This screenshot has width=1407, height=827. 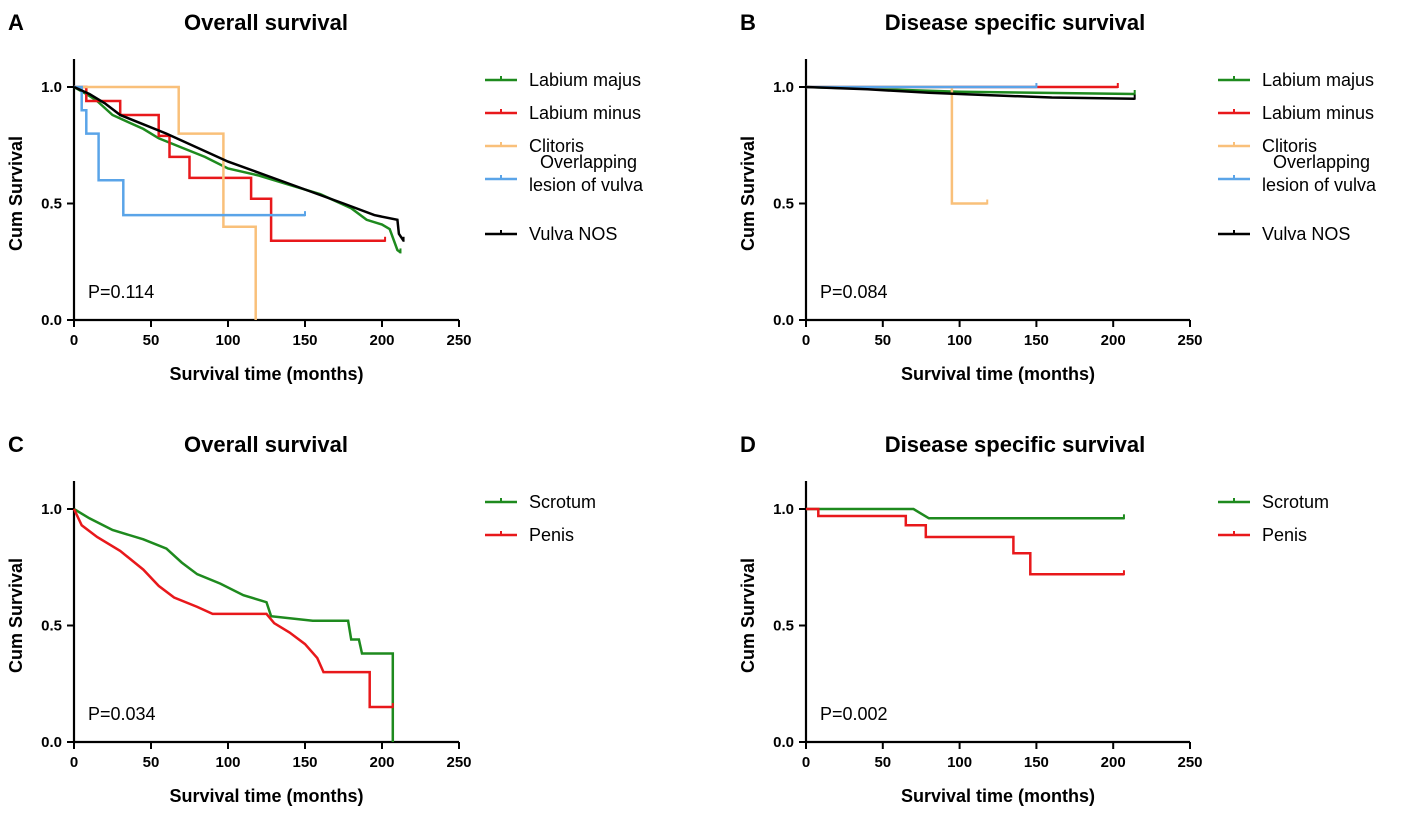 I want to click on p-value: P=0.034, so click(x=122, y=714).